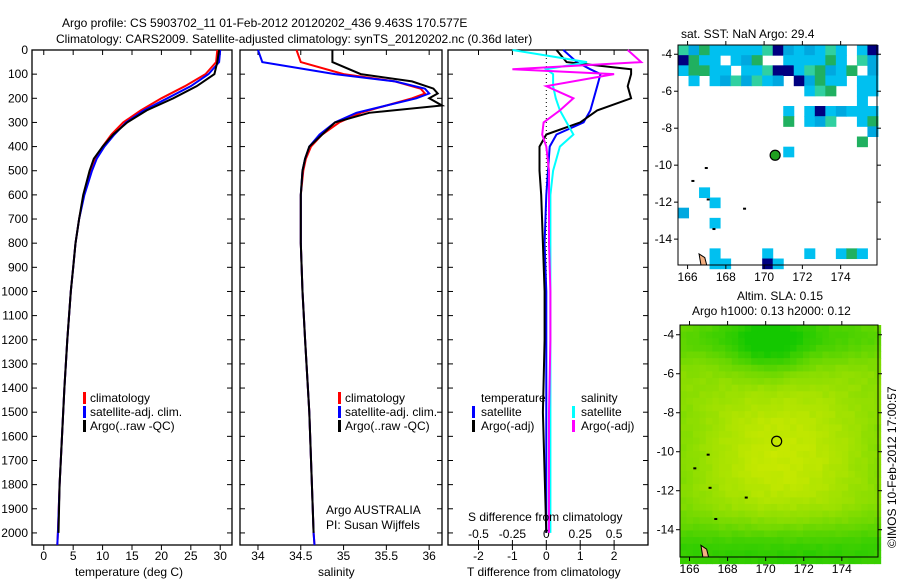 The width and height of the screenshot is (900, 580). What do you see at coordinates (581, 534) in the screenshot?
I see `x2-tick-label: 0.25` at bounding box center [581, 534].